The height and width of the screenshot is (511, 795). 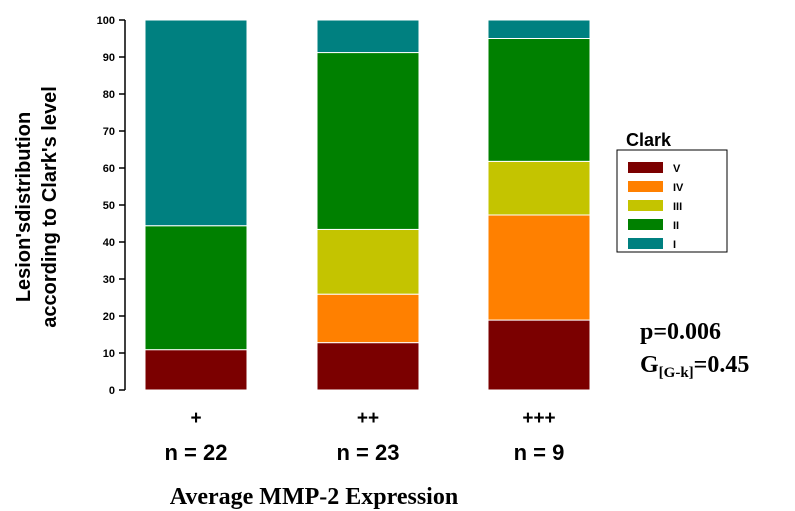 I want to click on legend-swatch-III, so click(x=645, y=205).